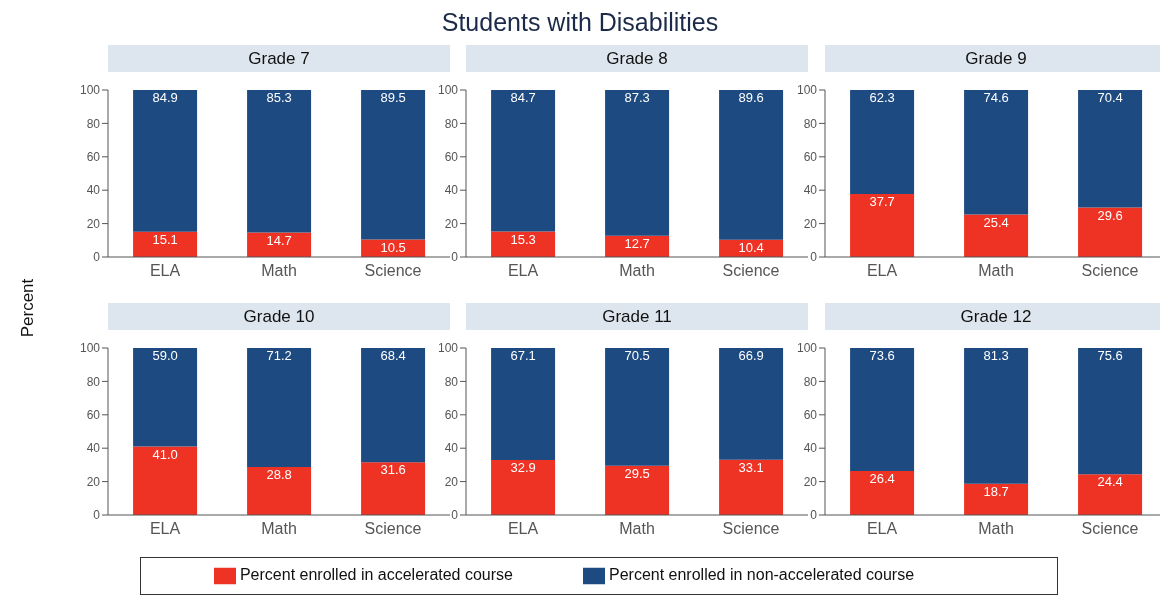 The width and height of the screenshot is (1160, 604). Describe the element at coordinates (165, 240) in the screenshot. I see `data-label: 15.1` at that location.